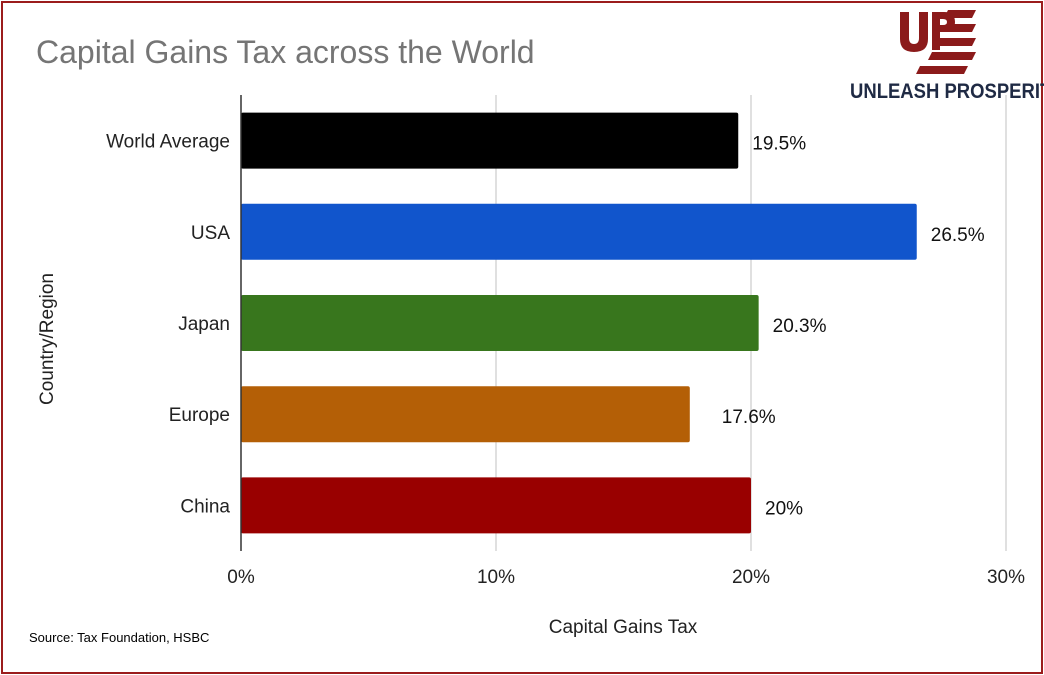 The height and width of the screenshot is (675, 1044). What do you see at coordinates (938, 42) in the screenshot?
I see `up-flag-logo-mark` at bounding box center [938, 42].